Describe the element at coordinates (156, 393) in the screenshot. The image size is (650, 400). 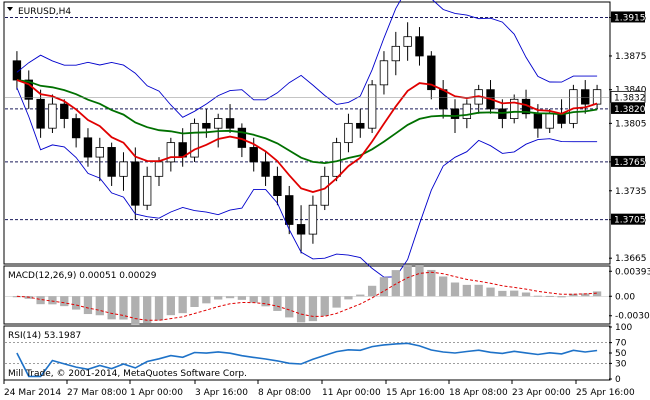
I see `time-tick-label: 1 Apr 00:00` at that location.